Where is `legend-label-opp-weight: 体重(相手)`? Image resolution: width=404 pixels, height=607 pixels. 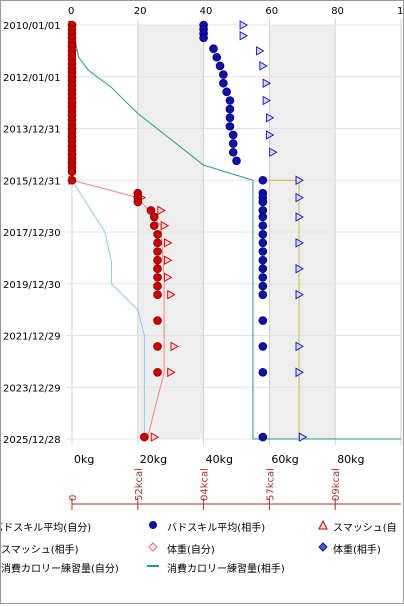
legend-label-opp-weight: 体重(相手) is located at coordinates (357, 550).